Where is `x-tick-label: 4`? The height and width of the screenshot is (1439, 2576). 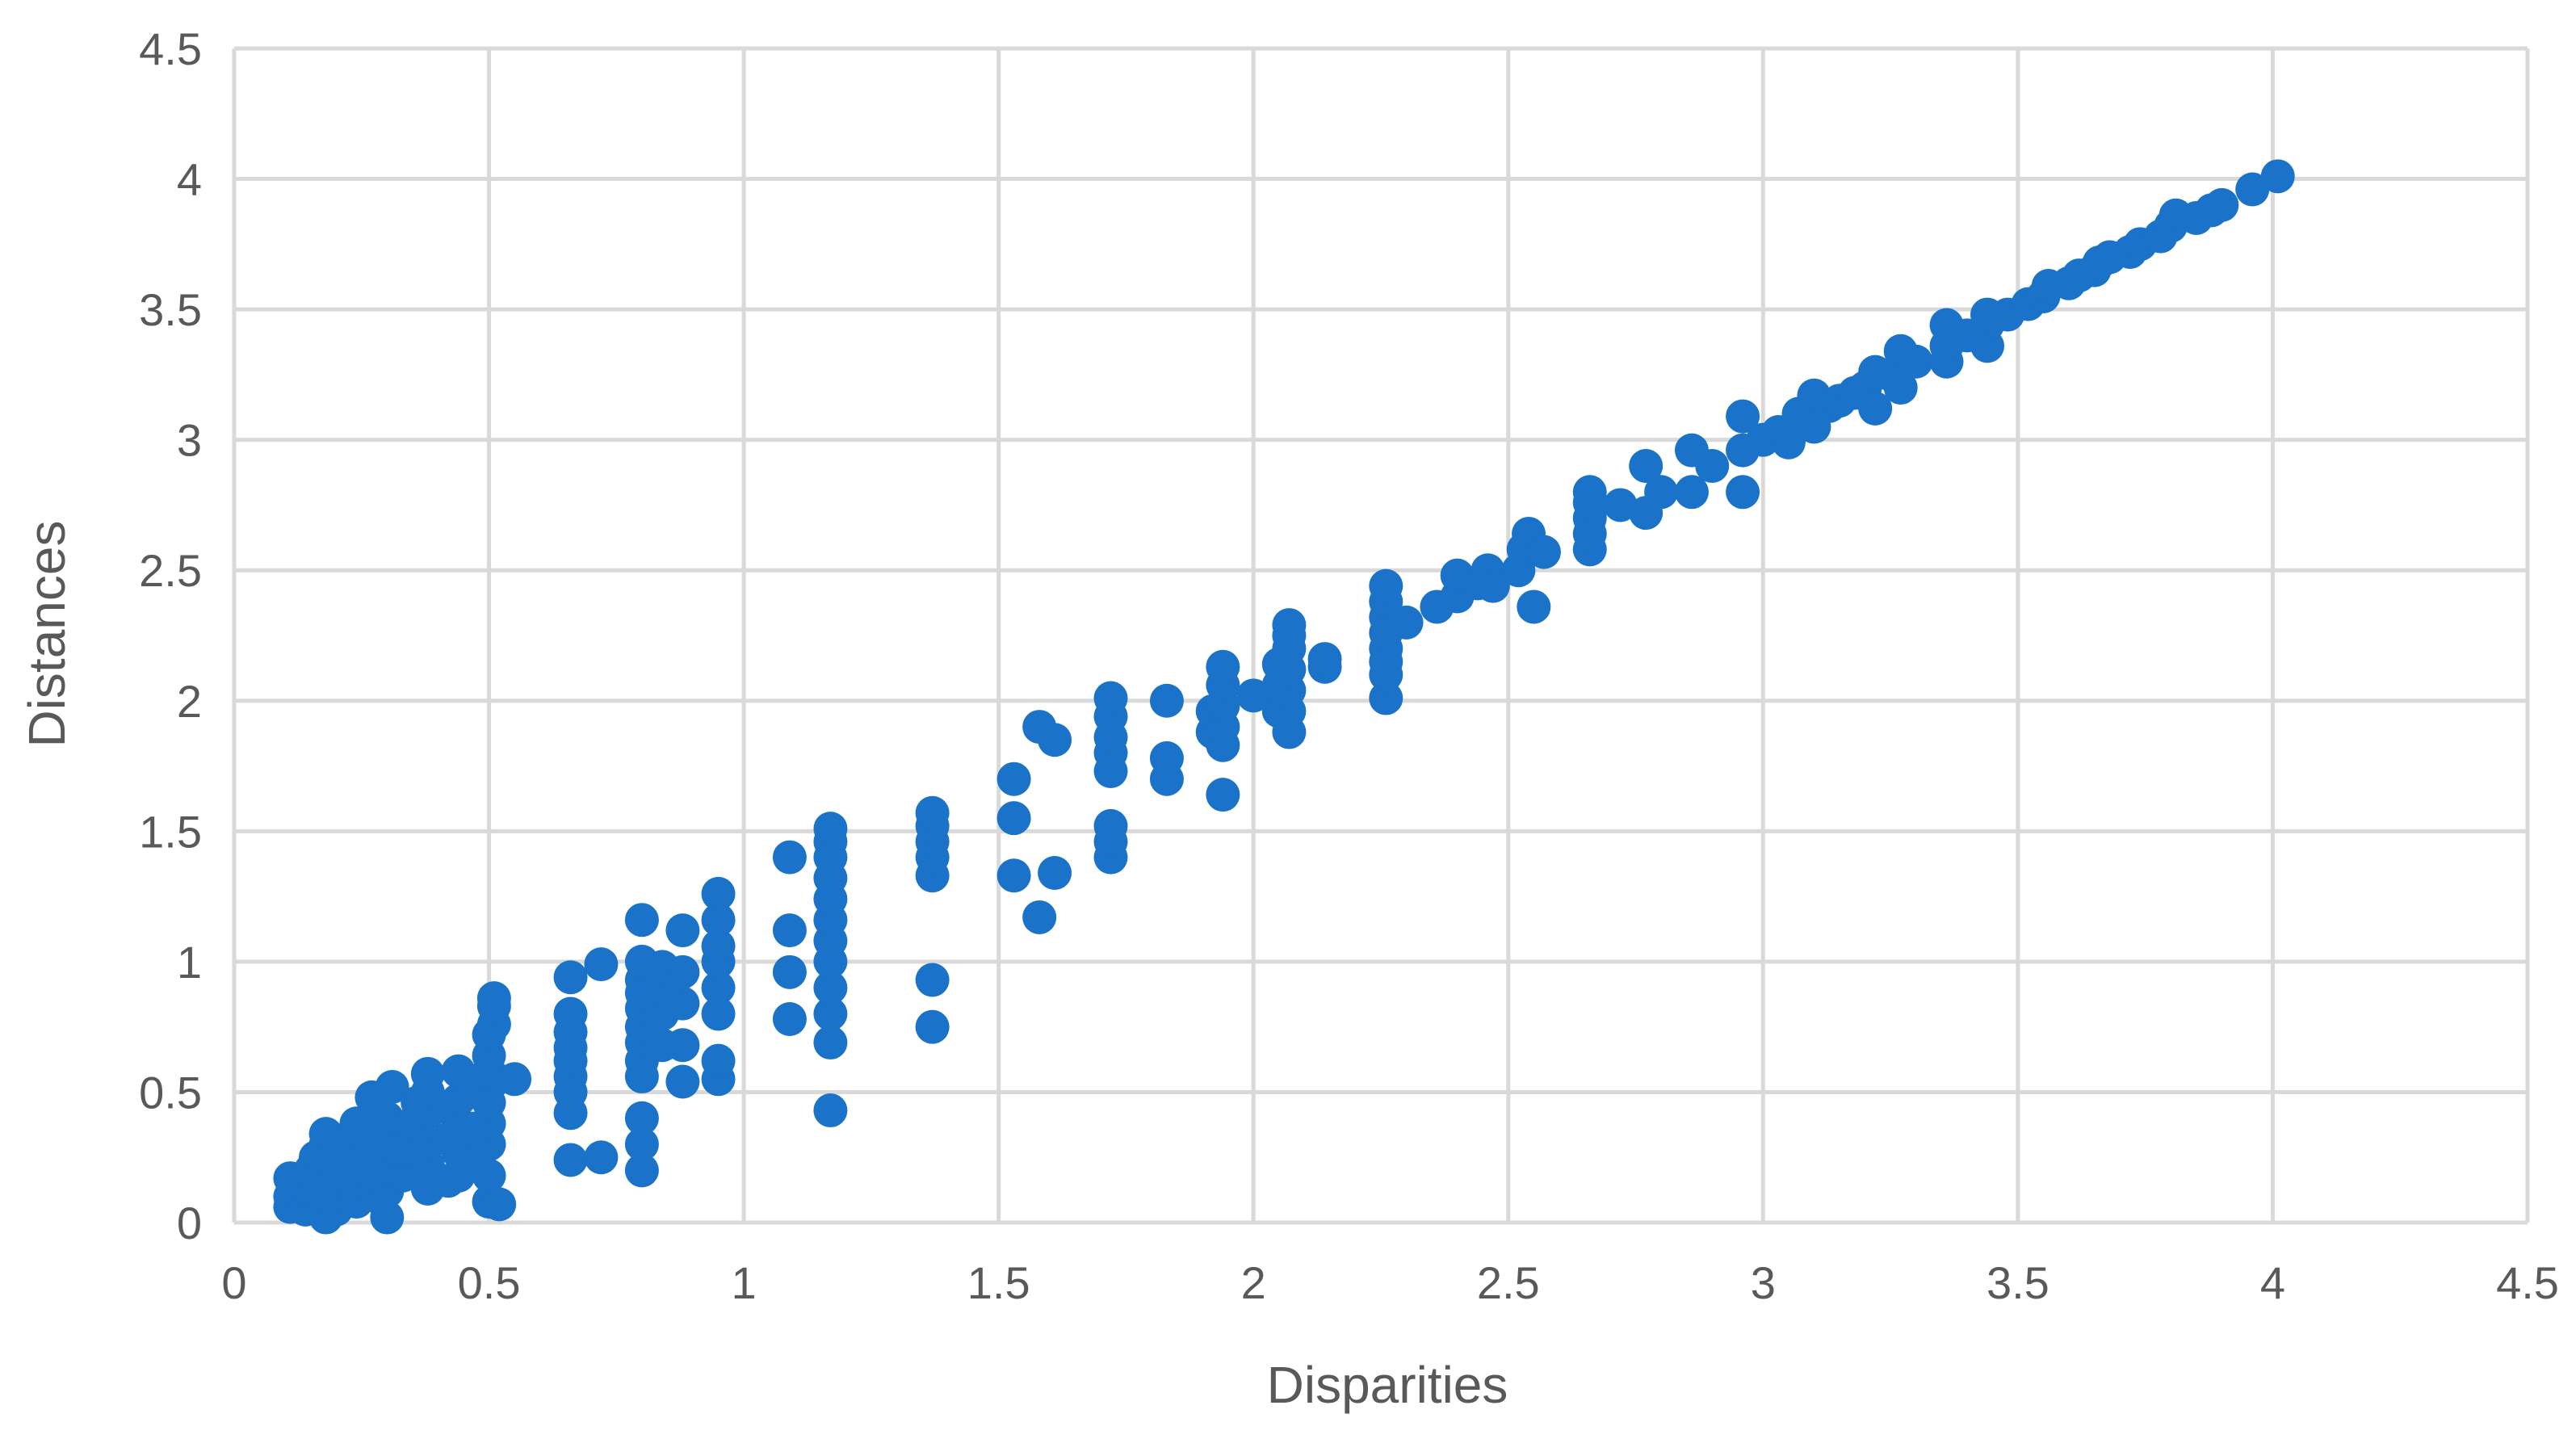
x-tick-label: 4 is located at coordinates (2272, 1282).